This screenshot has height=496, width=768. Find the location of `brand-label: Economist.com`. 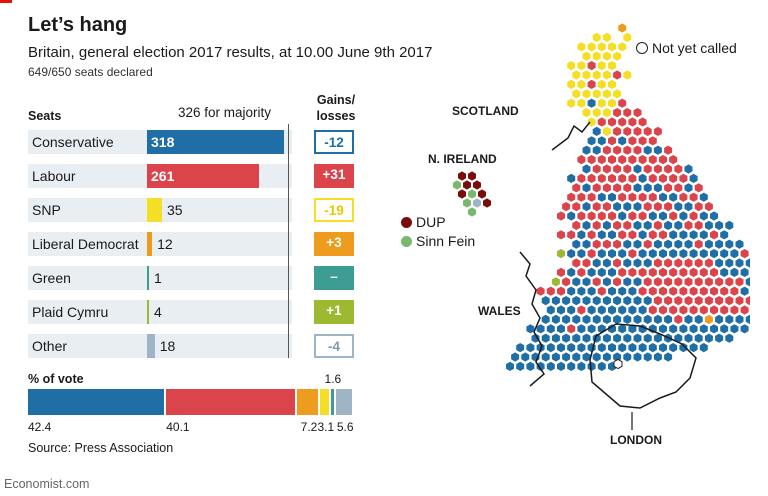

brand-label: Economist.com is located at coordinates (47, 484).